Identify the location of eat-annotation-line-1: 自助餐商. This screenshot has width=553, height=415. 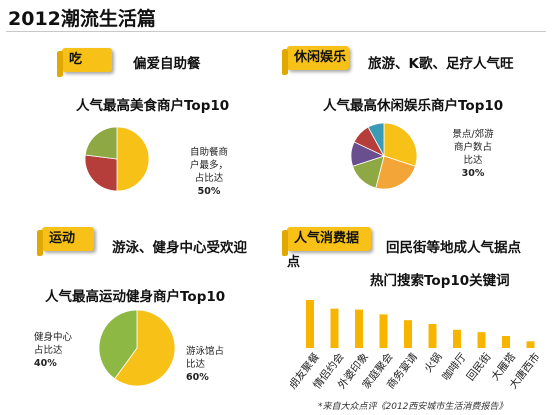
(208, 152).